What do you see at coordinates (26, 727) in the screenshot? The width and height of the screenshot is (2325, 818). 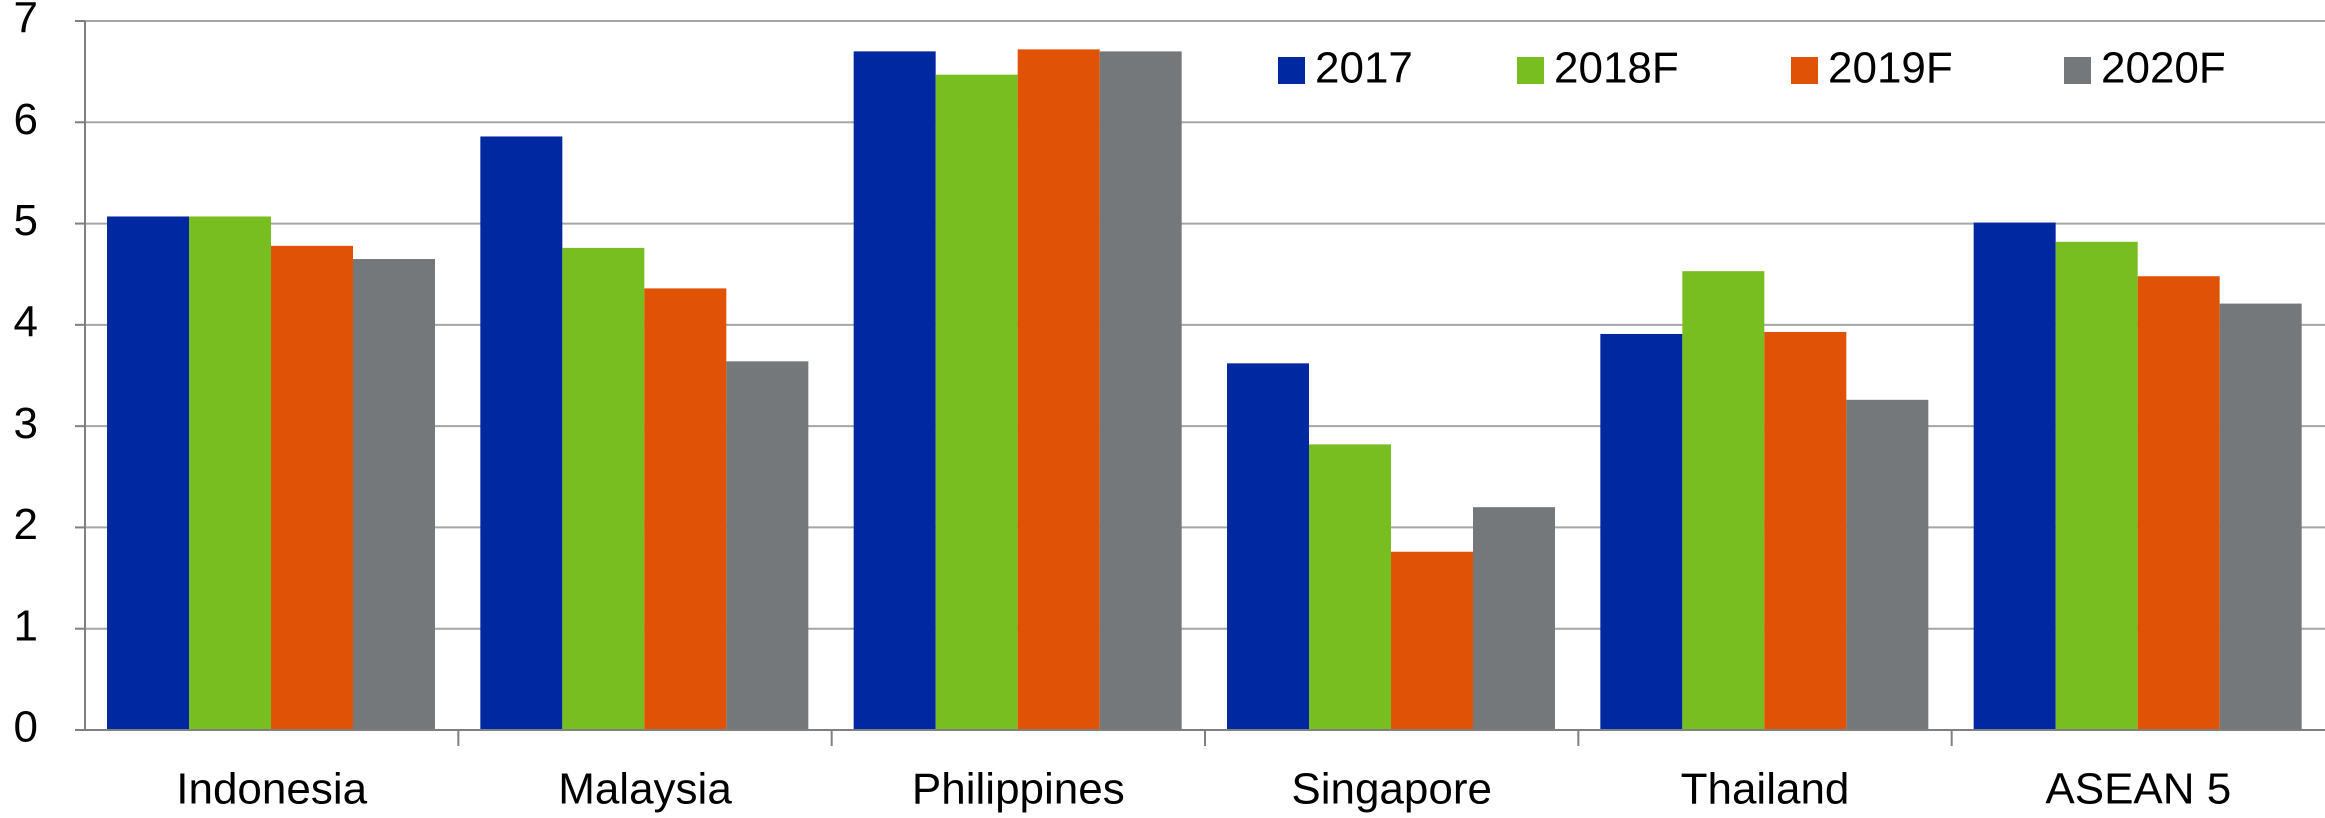 I see `y-tick-label: 0` at bounding box center [26, 727].